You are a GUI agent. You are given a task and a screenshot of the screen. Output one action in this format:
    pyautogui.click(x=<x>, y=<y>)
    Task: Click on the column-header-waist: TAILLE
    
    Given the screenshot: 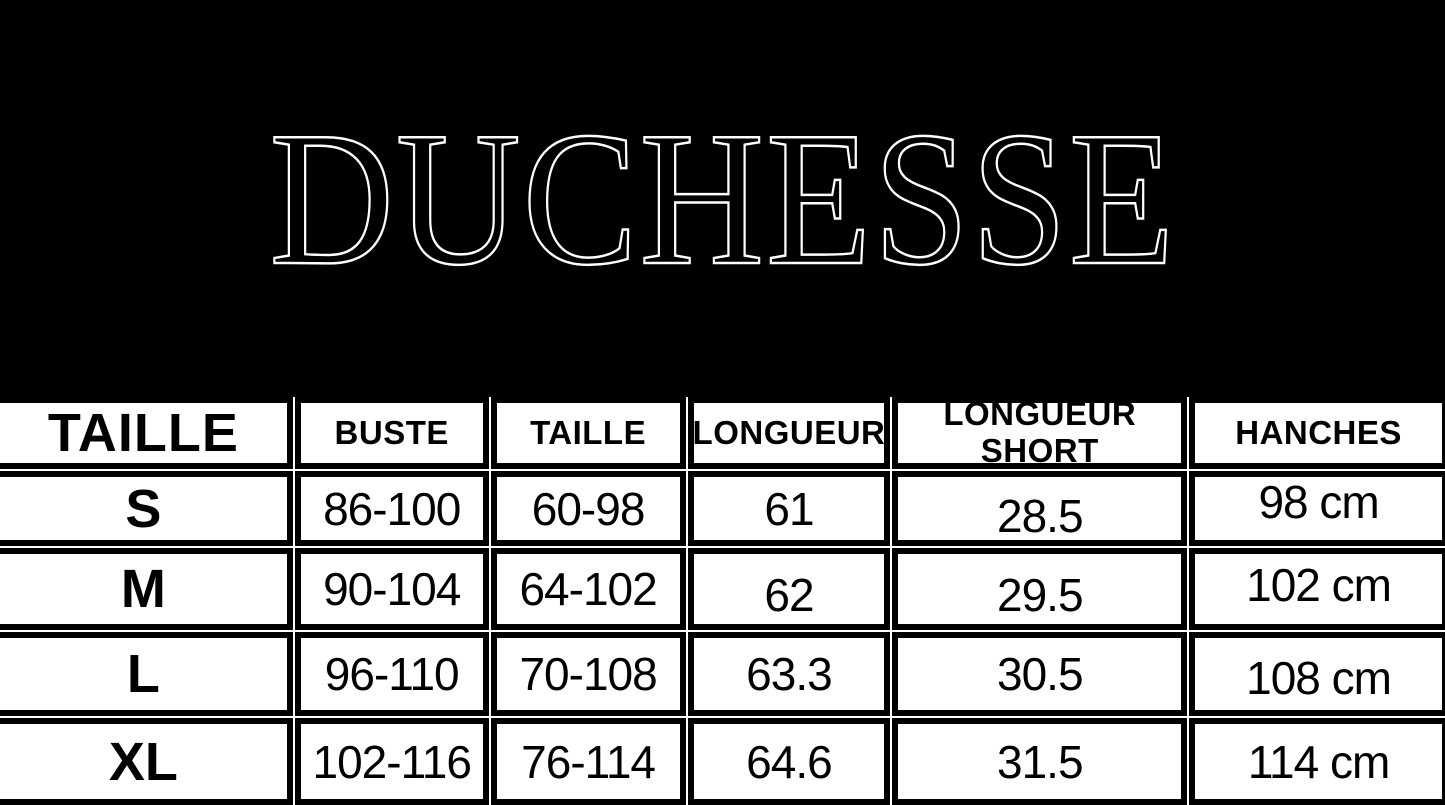 What is the action you would take?
    pyautogui.click(x=588, y=433)
    